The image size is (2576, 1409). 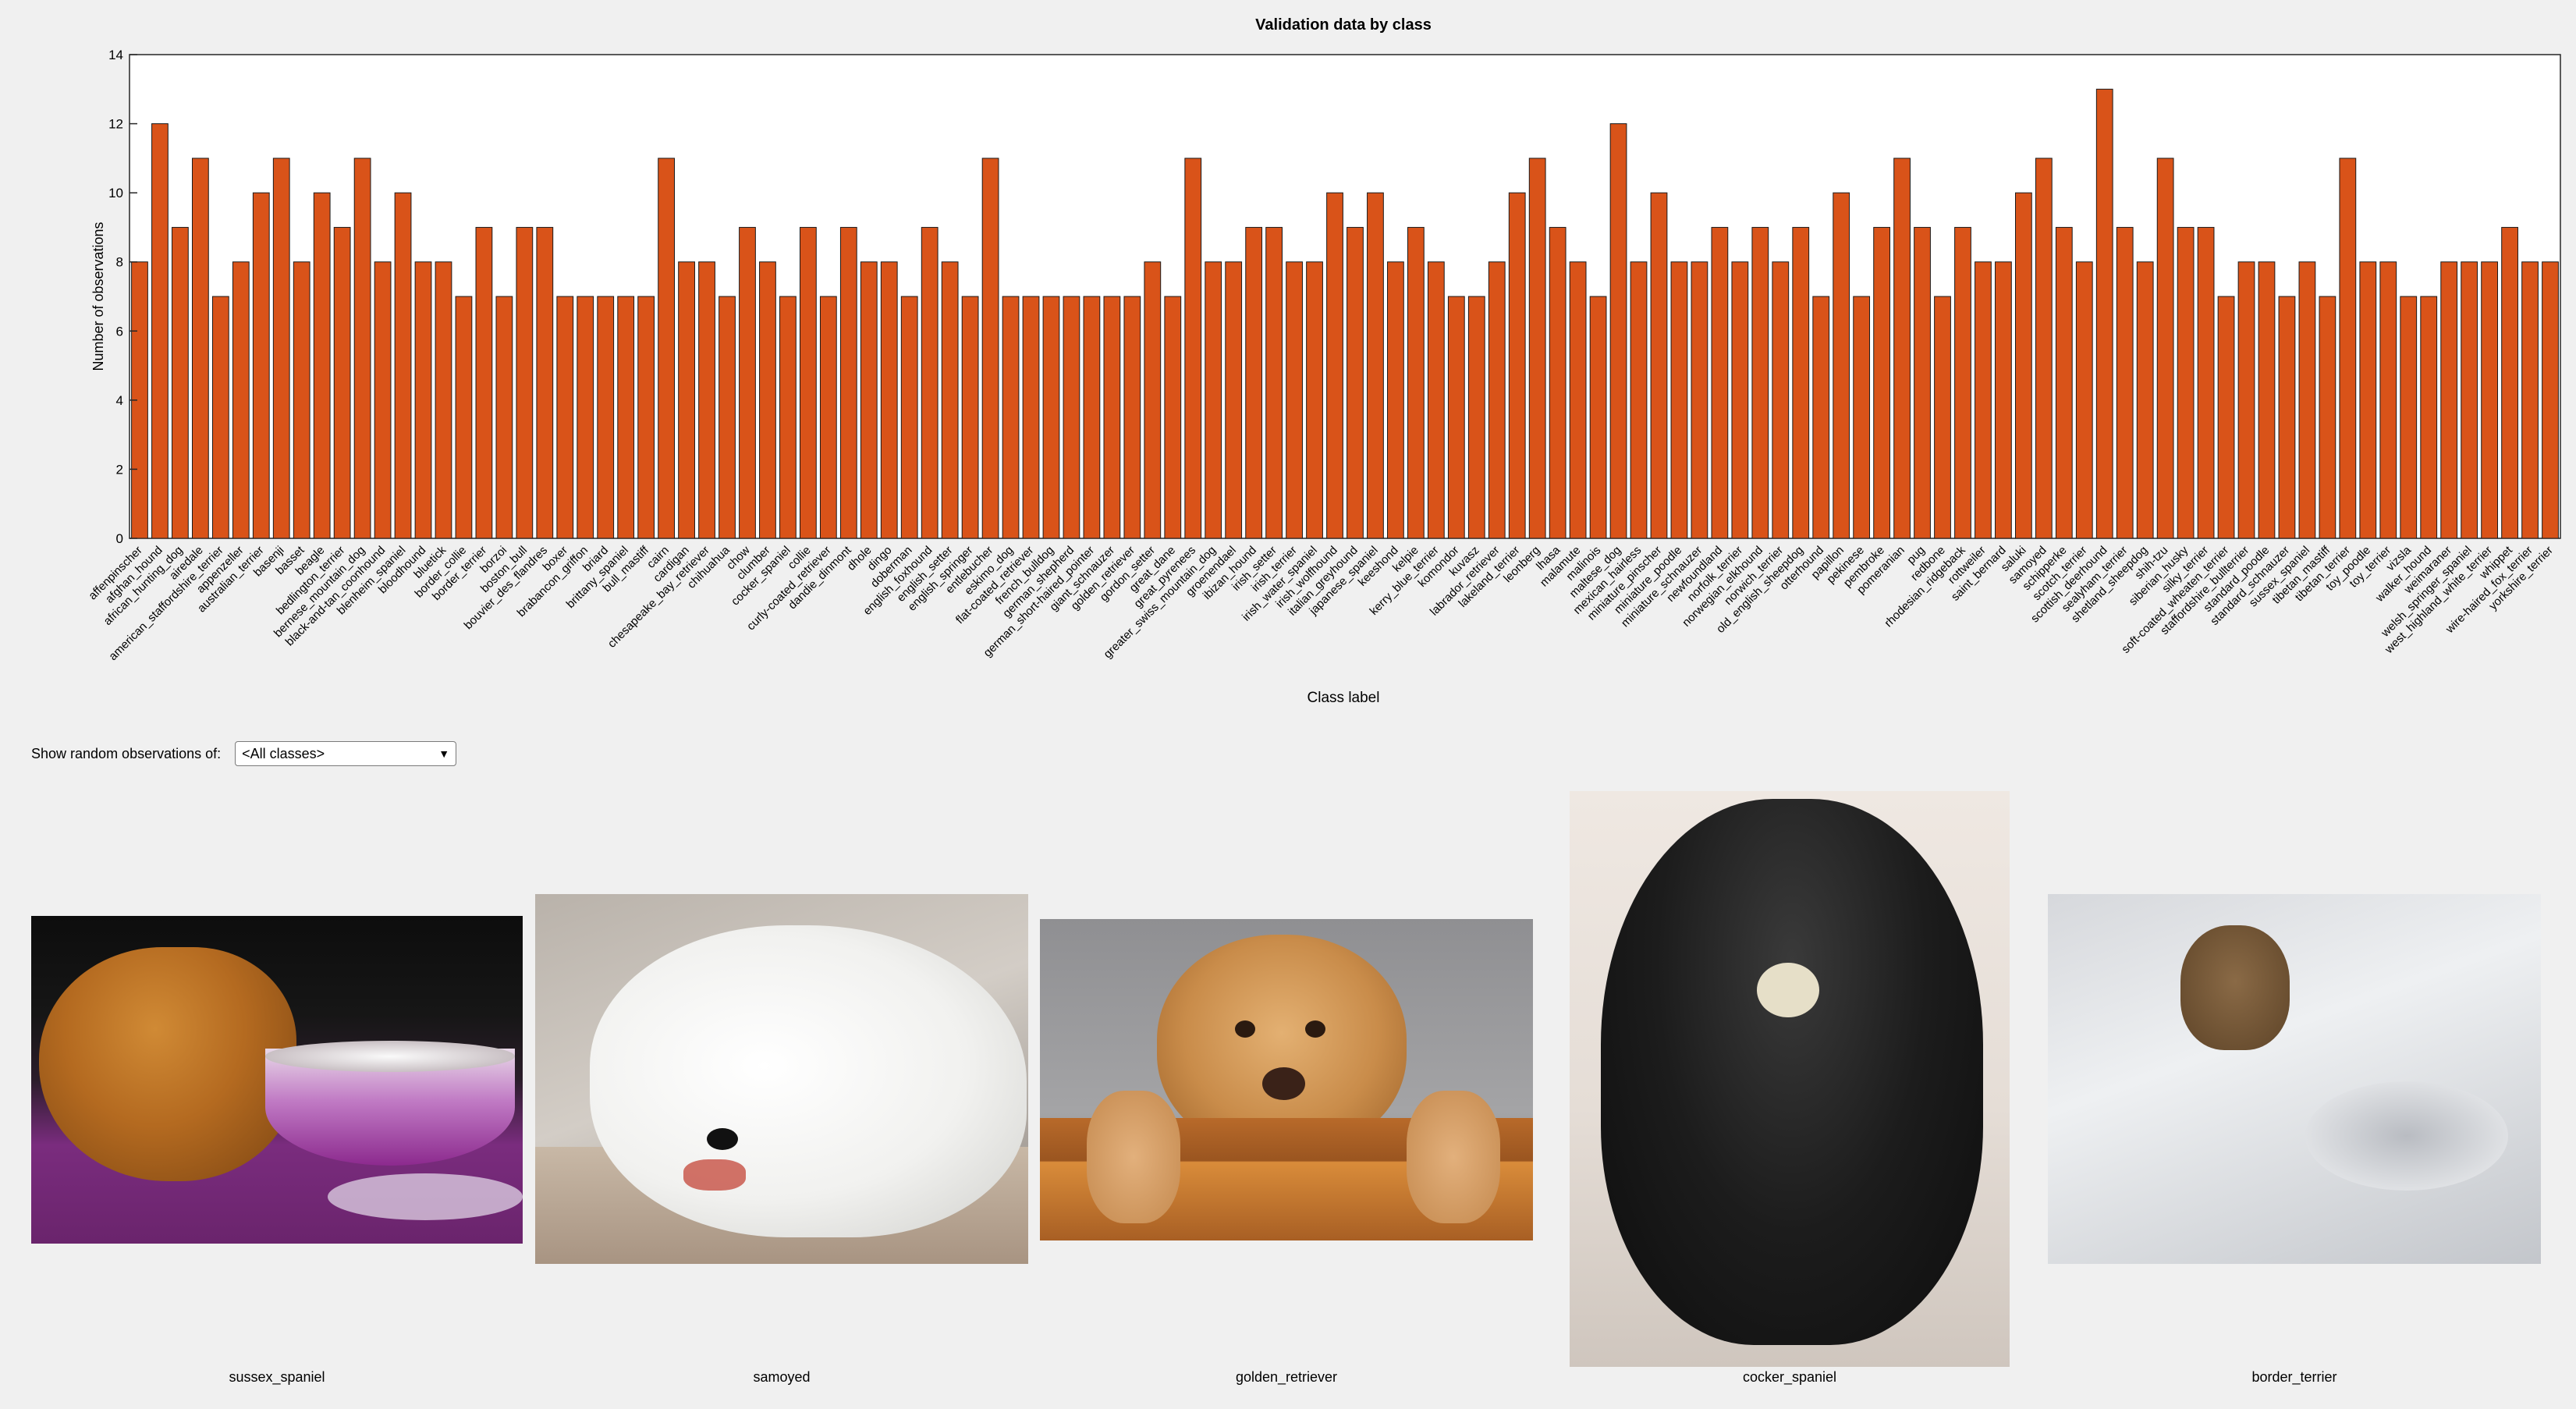 I want to click on bar-miniature_schnauzer, so click(x=1699, y=400).